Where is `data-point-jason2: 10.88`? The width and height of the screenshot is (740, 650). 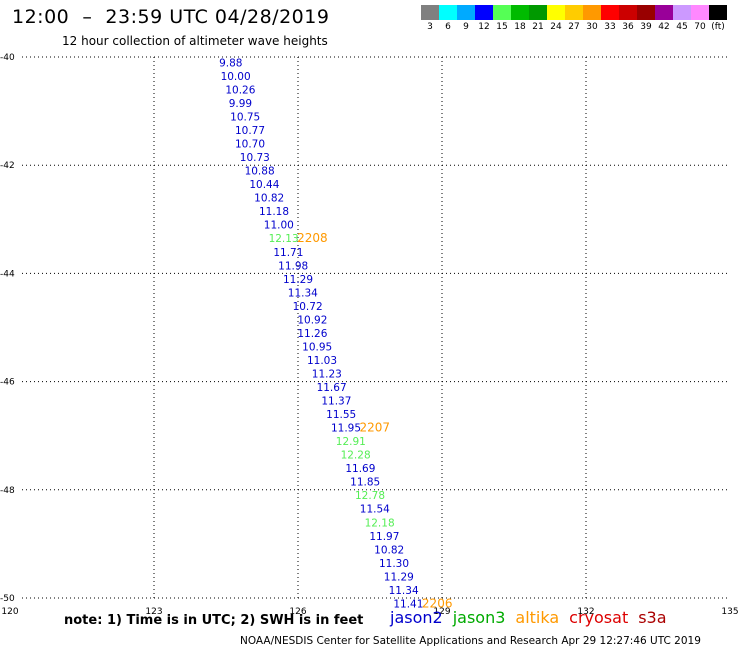 data-point-jason2: 10.88 is located at coordinates (260, 172).